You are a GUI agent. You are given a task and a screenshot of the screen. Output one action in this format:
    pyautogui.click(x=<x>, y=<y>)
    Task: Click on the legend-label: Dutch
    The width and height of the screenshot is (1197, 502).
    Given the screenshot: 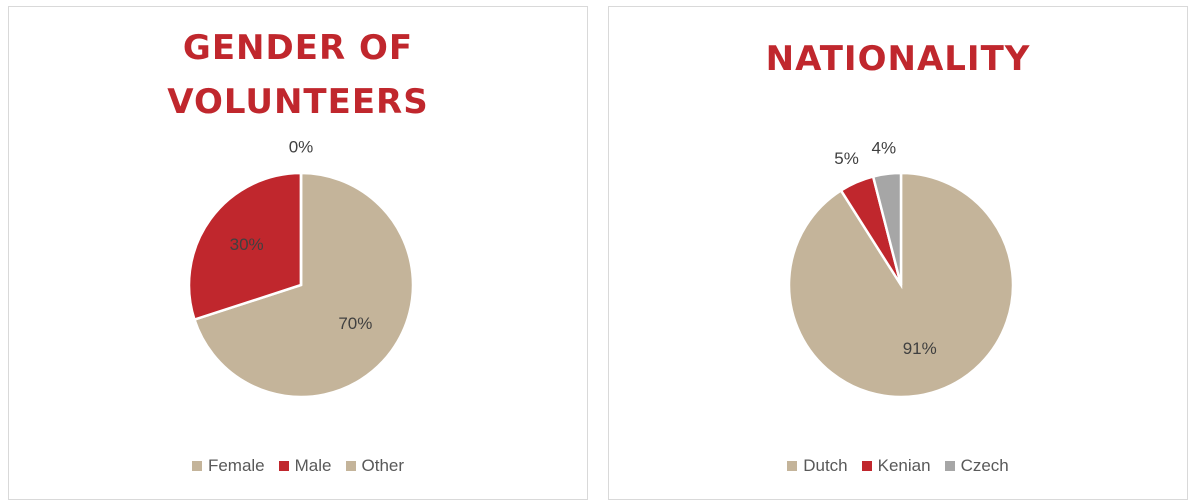 What is the action you would take?
    pyautogui.click(x=825, y=465)
    